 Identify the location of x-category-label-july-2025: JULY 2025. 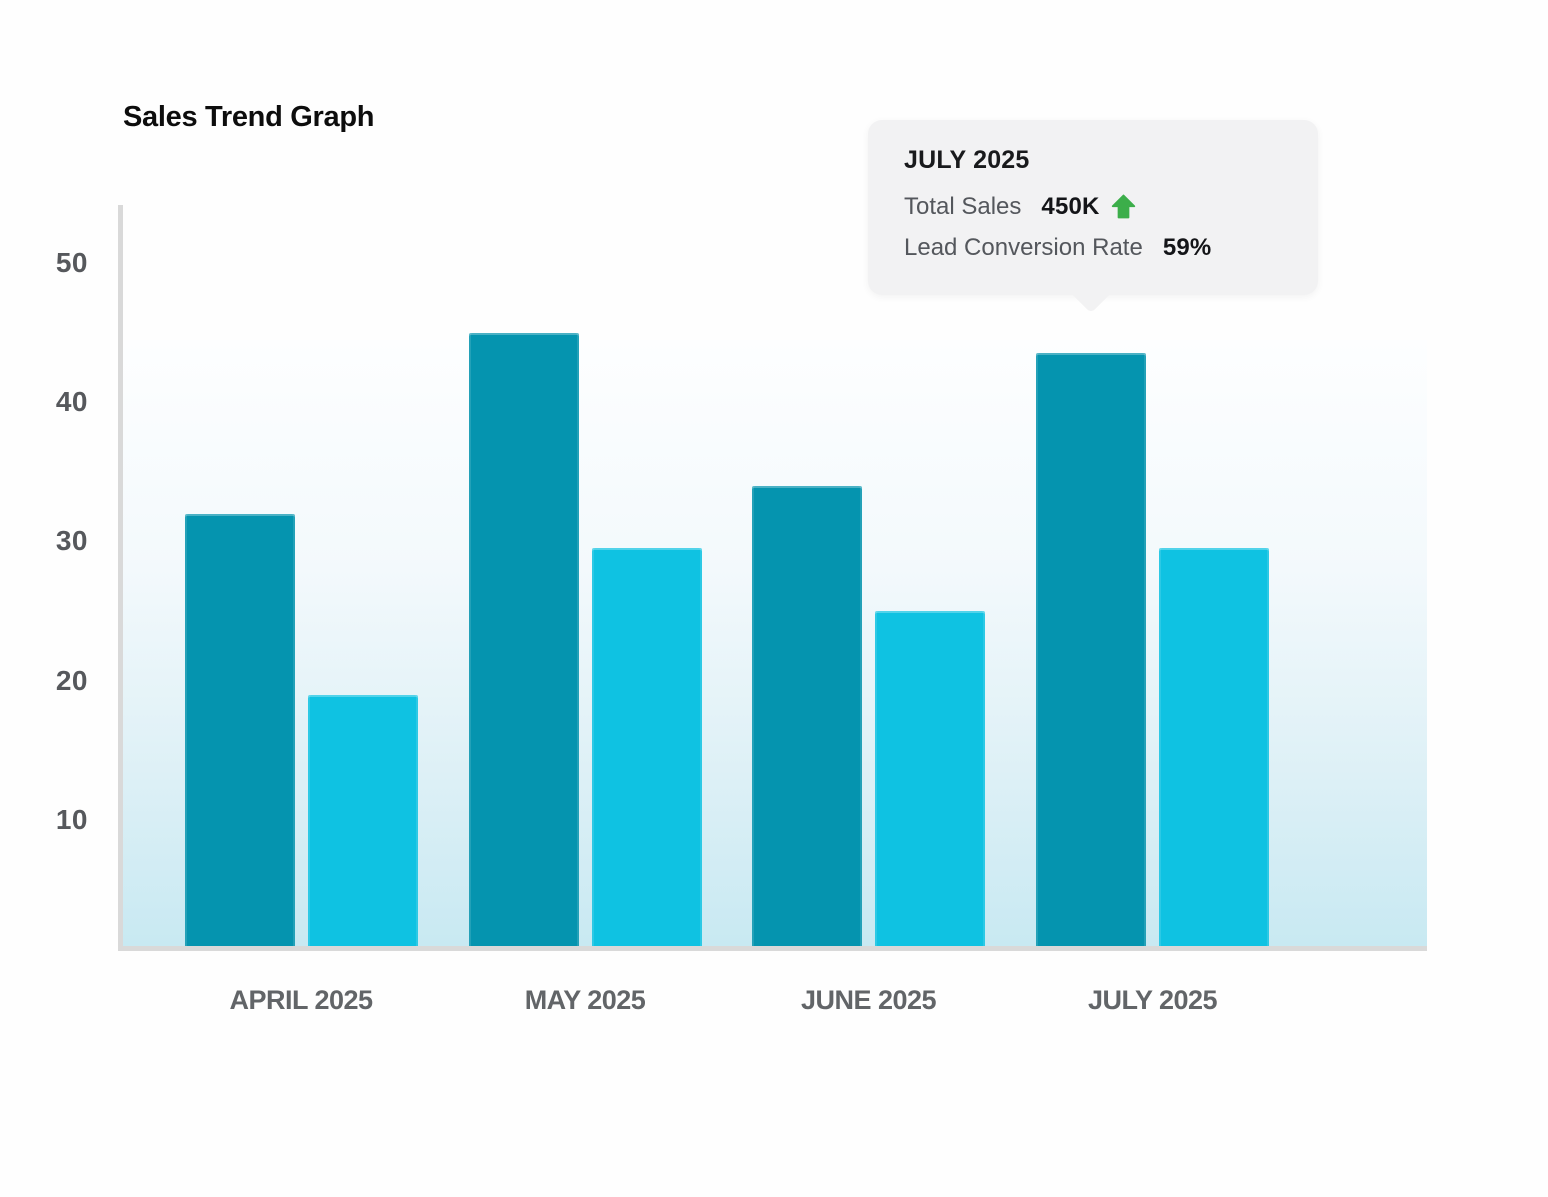
(1152, 1000).